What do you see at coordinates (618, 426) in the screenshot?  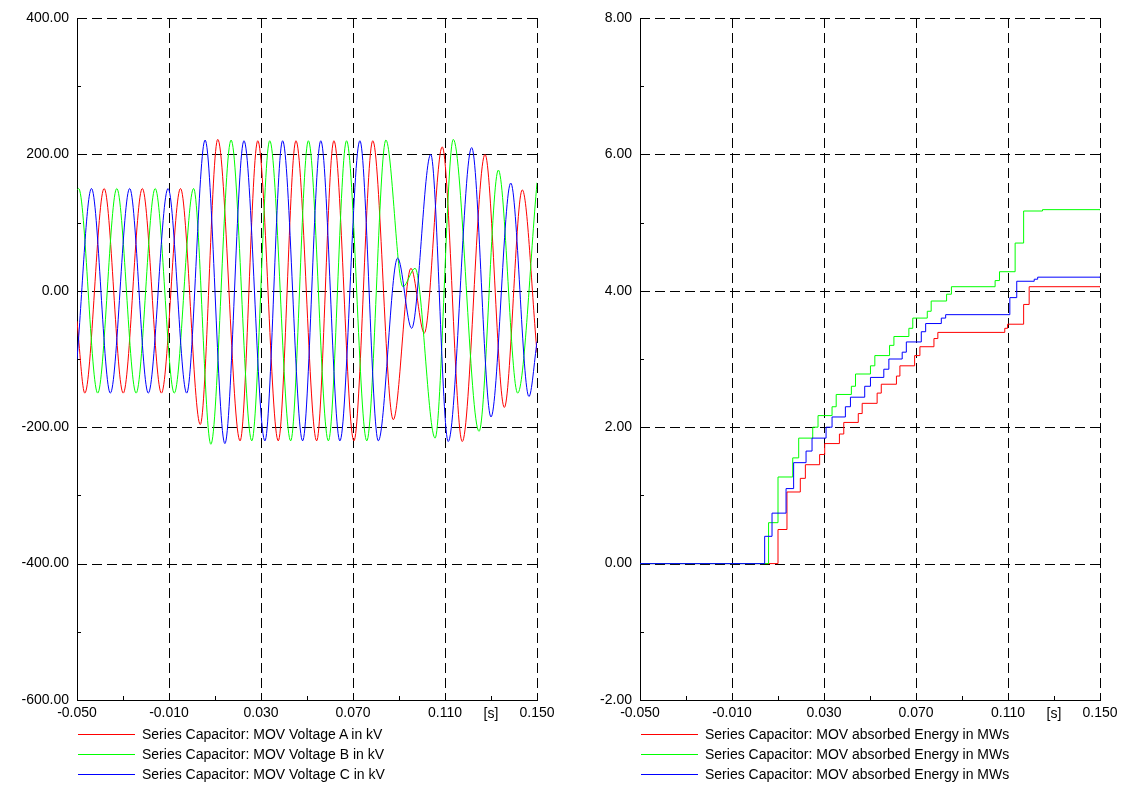 I see `y-tick-label: 2.00` at bounding box center [618, 426].